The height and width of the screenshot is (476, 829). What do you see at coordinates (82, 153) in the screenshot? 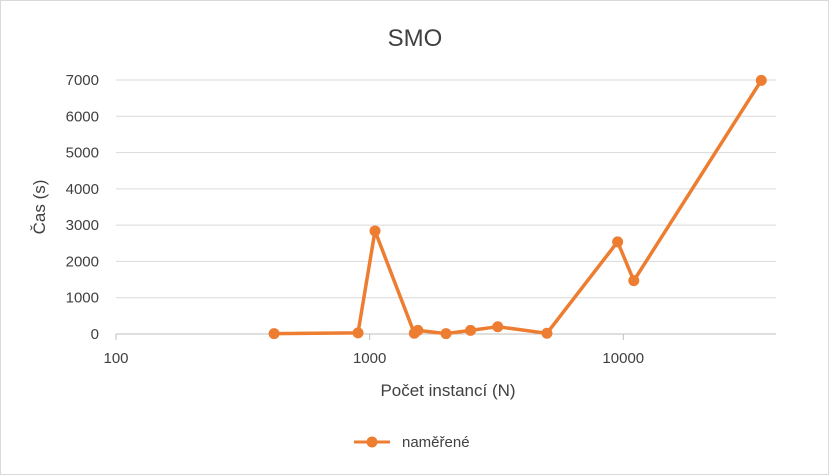
I see `y-tick-label: 5000` at bounding box center [82, 153].